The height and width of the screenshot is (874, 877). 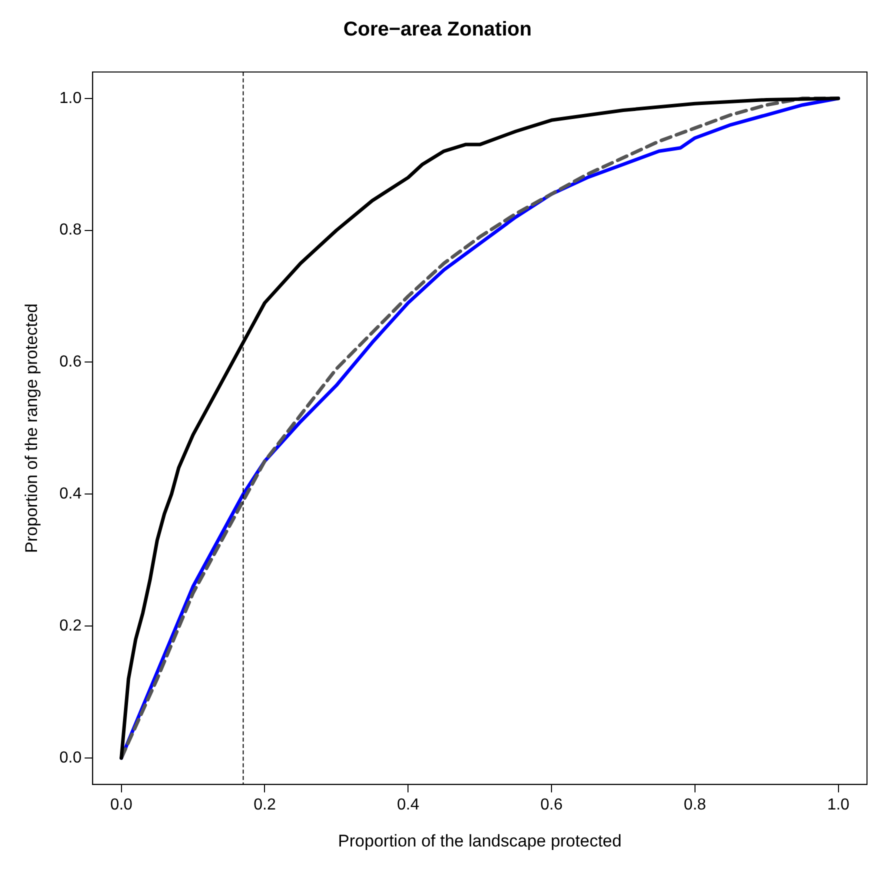 What do you see at coordinates (70, 230) in the screenshot?
I see `y-tick-label: 0.8` at bounding box center [70, 230].